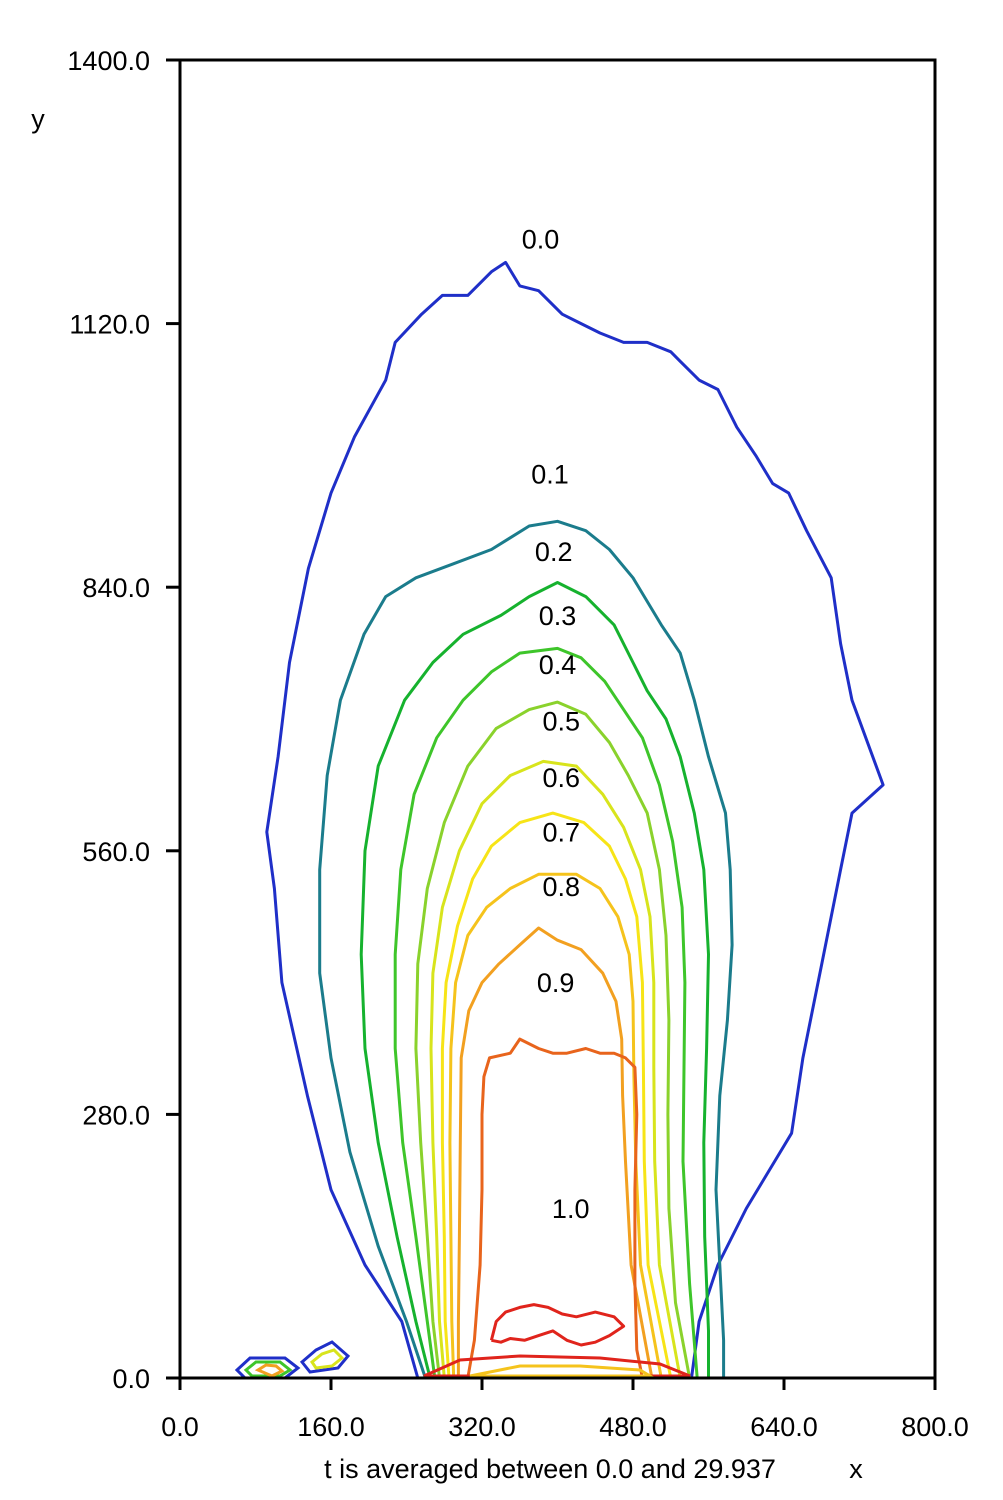 Image resolution: width=1003 pixels, height=1500 pixels. Describe the element at coordinates (562, 887) in the screenshot. I see `contour-label-8: 0.8` at that location.